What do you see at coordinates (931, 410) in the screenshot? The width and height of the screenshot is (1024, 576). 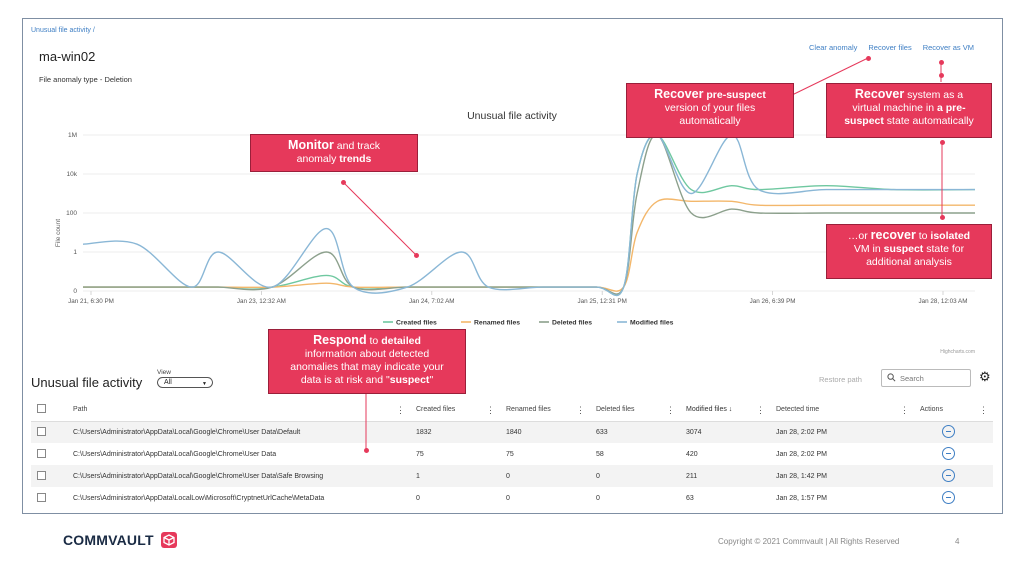 I see `col-actions-label: Actions` at bounding box center [931, 410].